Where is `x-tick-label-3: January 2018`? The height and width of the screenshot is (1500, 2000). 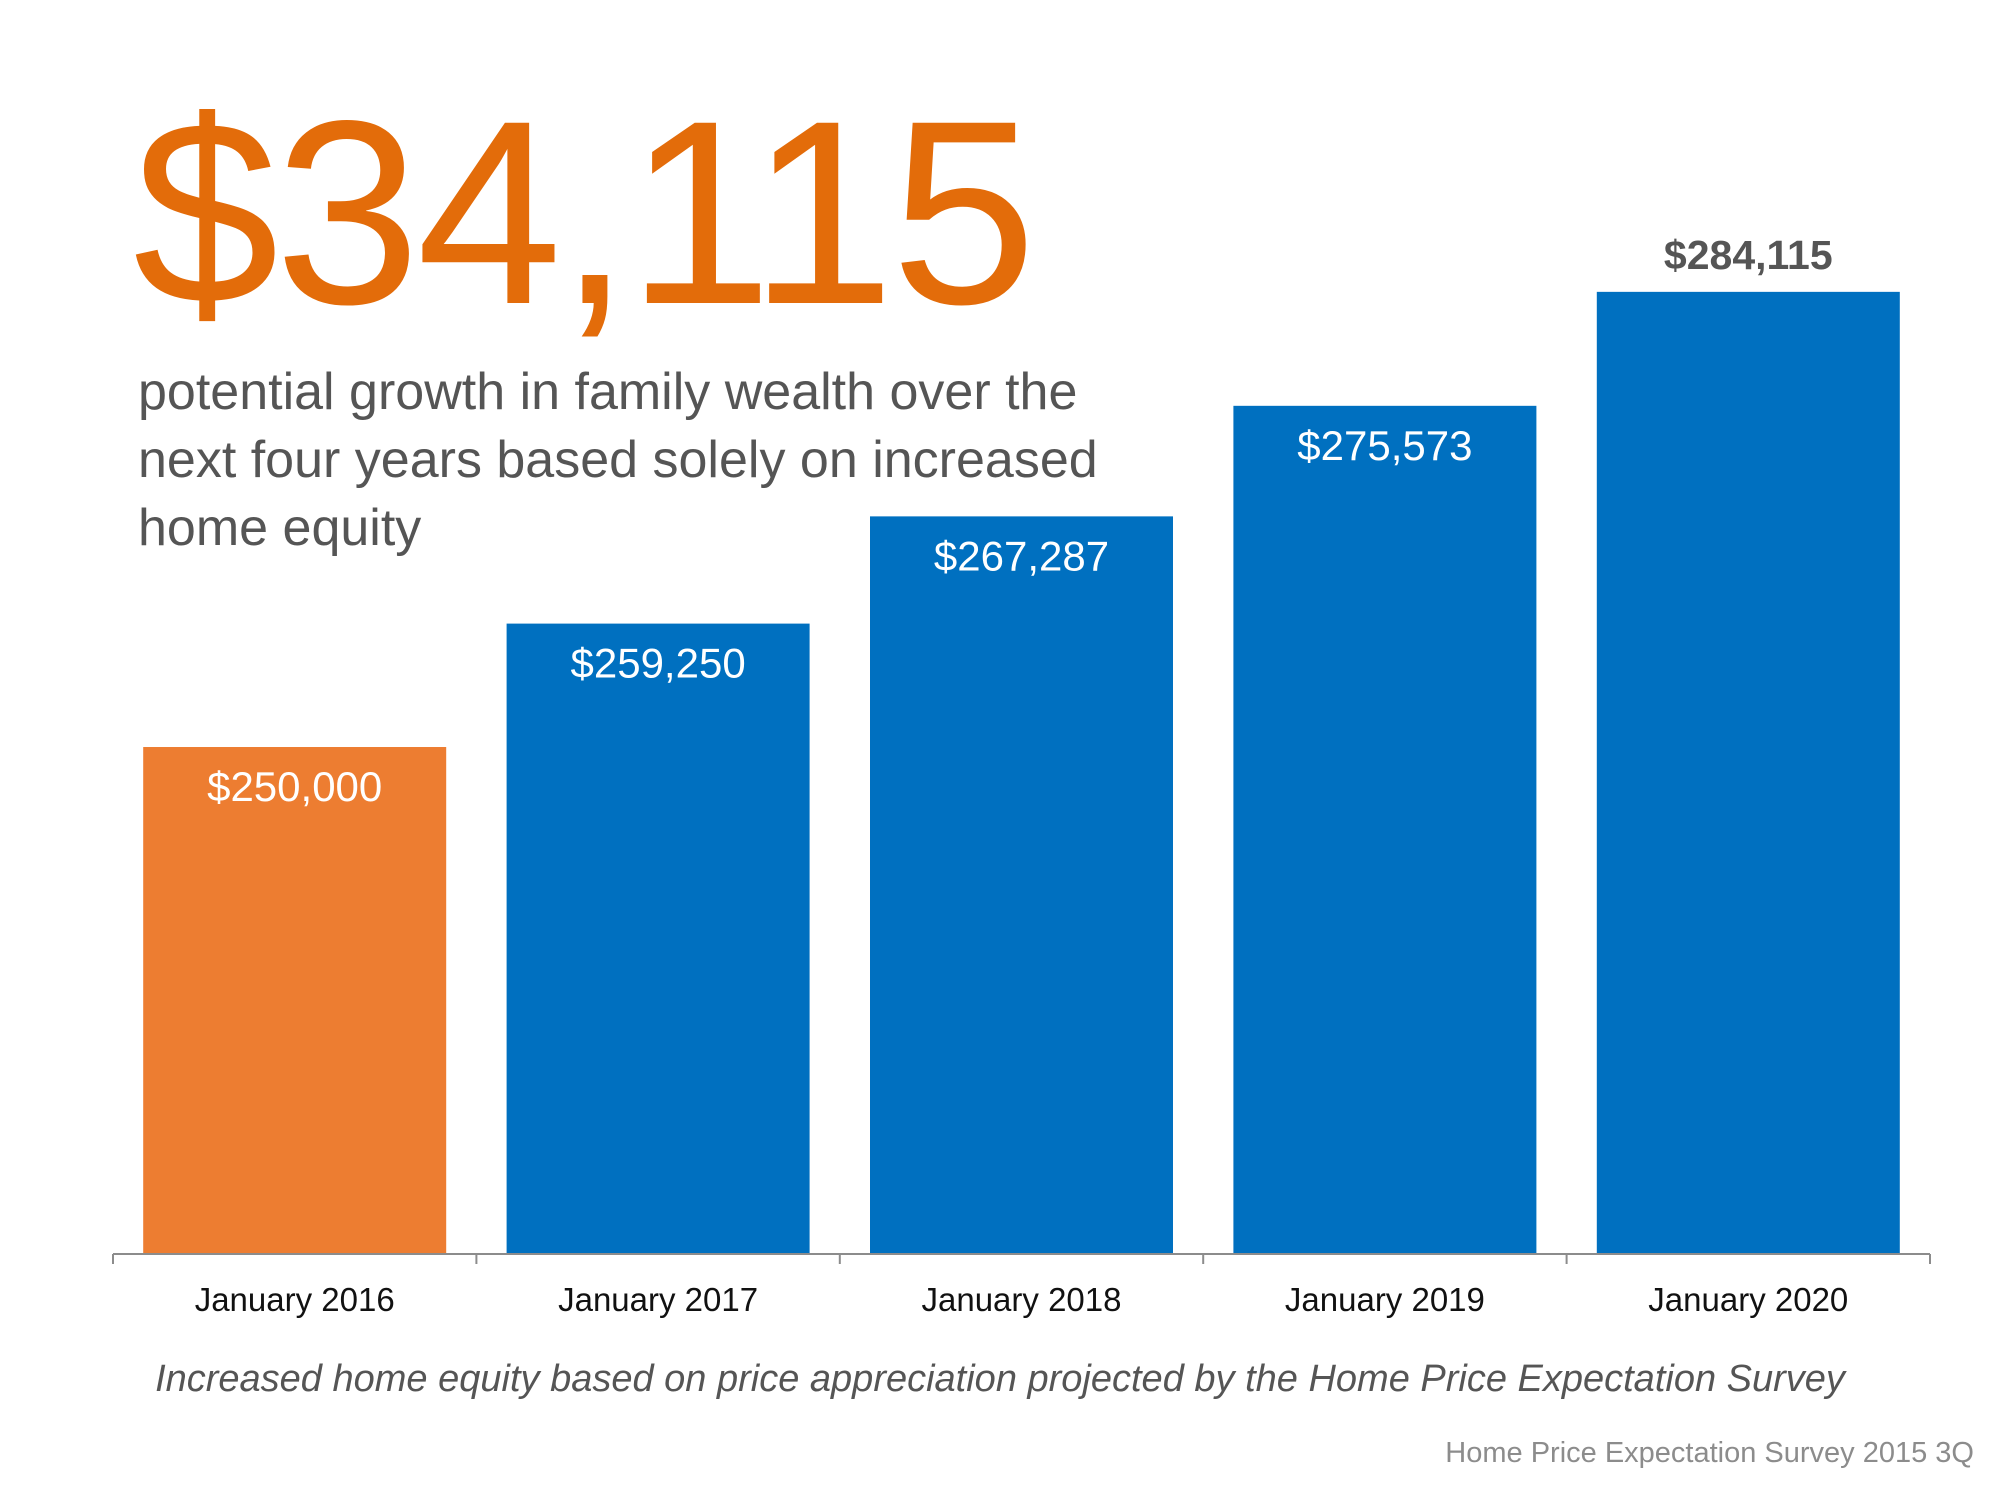 x-tick-label-3: January 2018 is located at coordinates (1022, 1299).